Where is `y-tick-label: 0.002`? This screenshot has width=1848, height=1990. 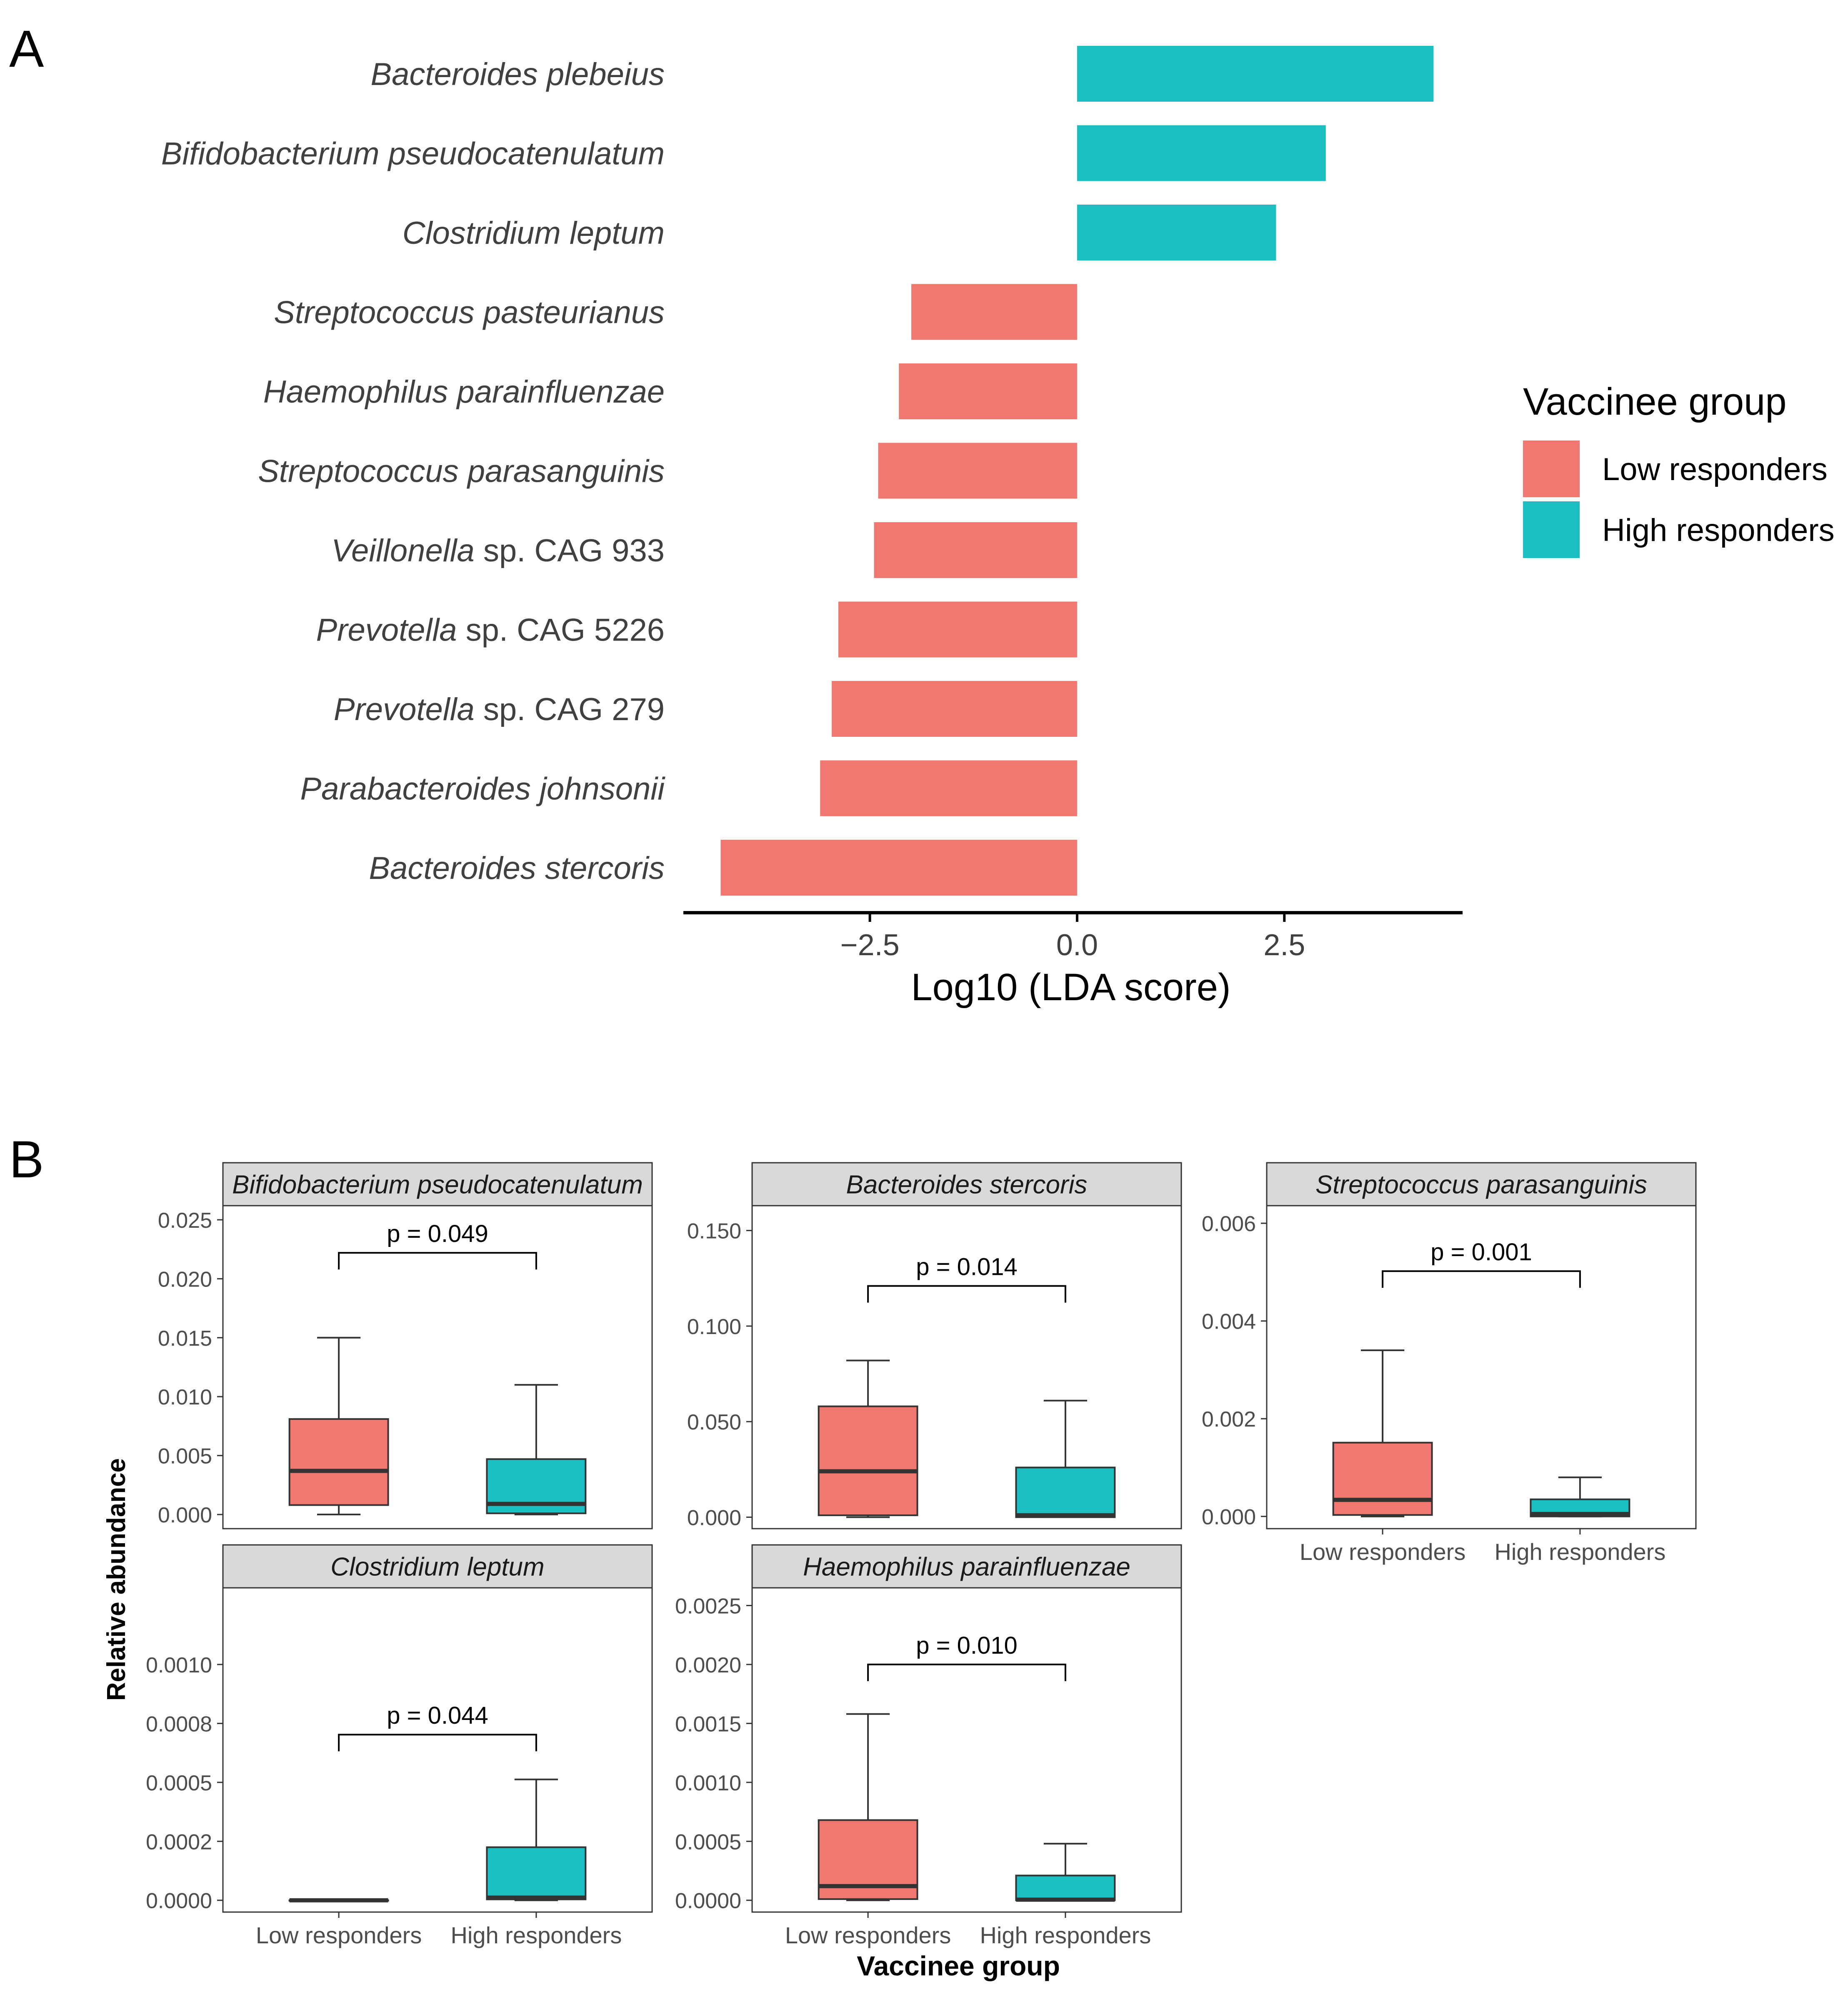
y-tick-label: 0.002 is located at coordinates (1229, 1419).